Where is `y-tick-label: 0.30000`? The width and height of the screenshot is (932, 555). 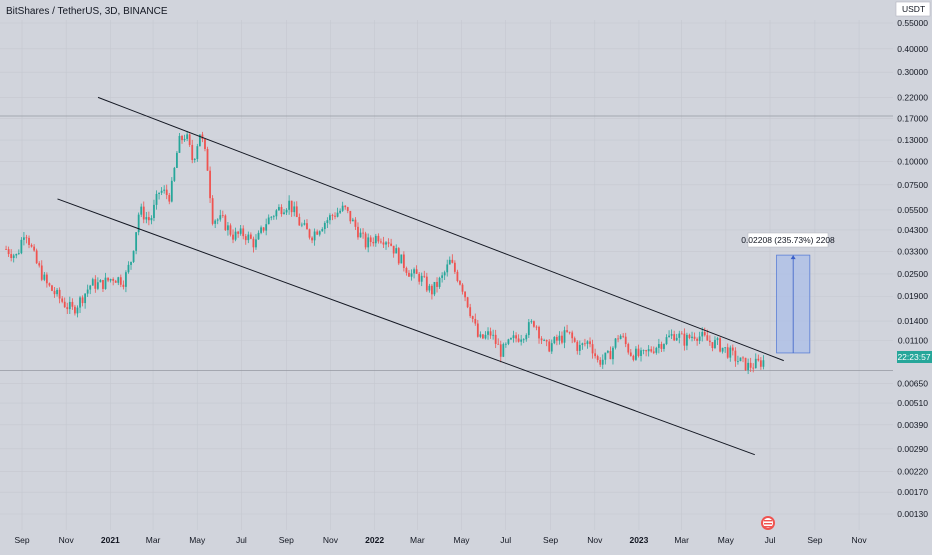 y-tick-label: 0.30000 is located at coordinates (912, 72).